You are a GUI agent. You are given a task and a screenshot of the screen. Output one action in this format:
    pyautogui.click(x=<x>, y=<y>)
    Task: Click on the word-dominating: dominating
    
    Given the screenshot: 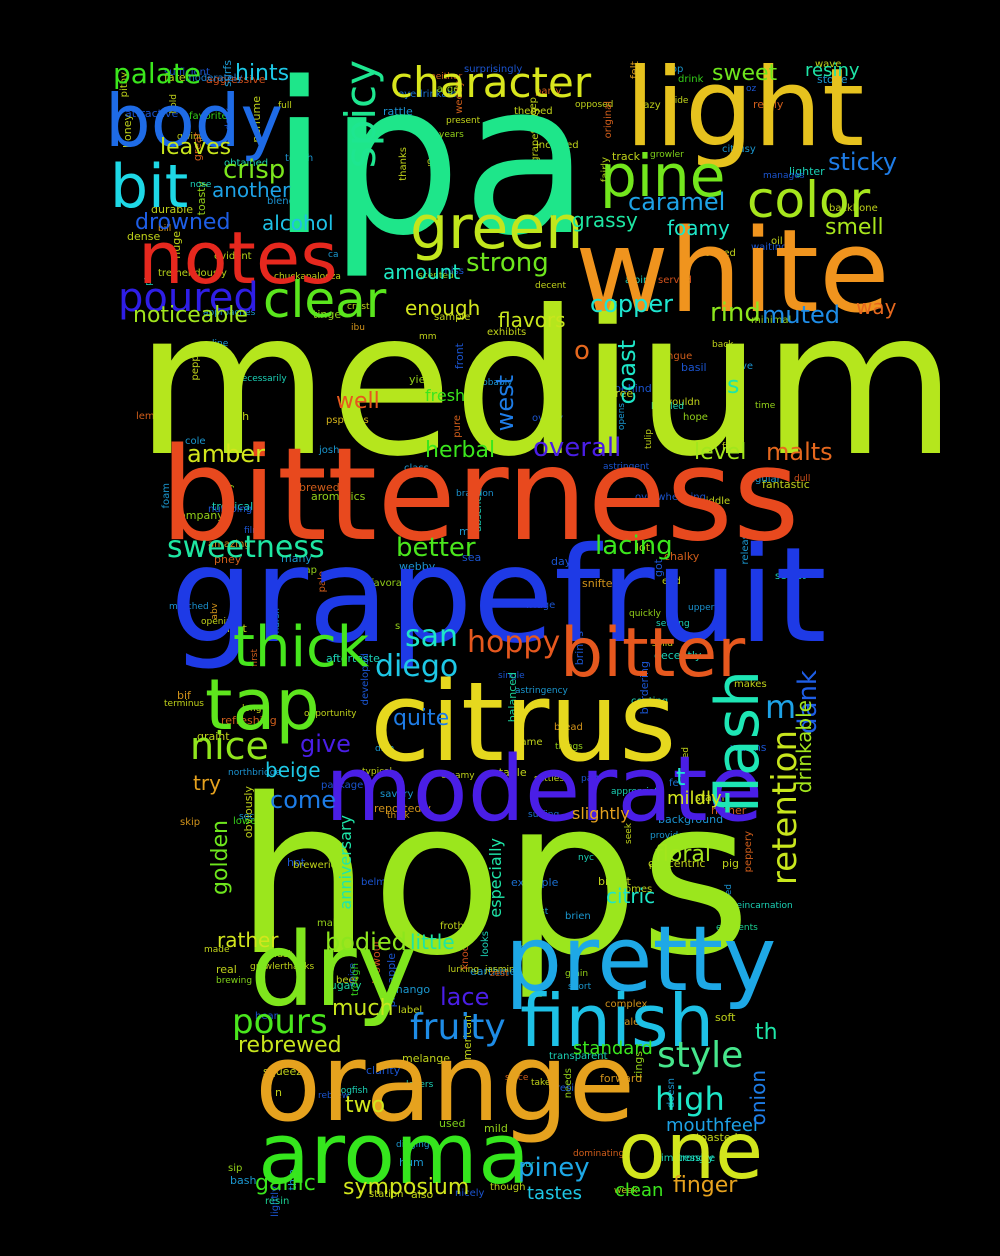 What is the action you would take?
    pyautogui.click(x=599, y=1154)
    